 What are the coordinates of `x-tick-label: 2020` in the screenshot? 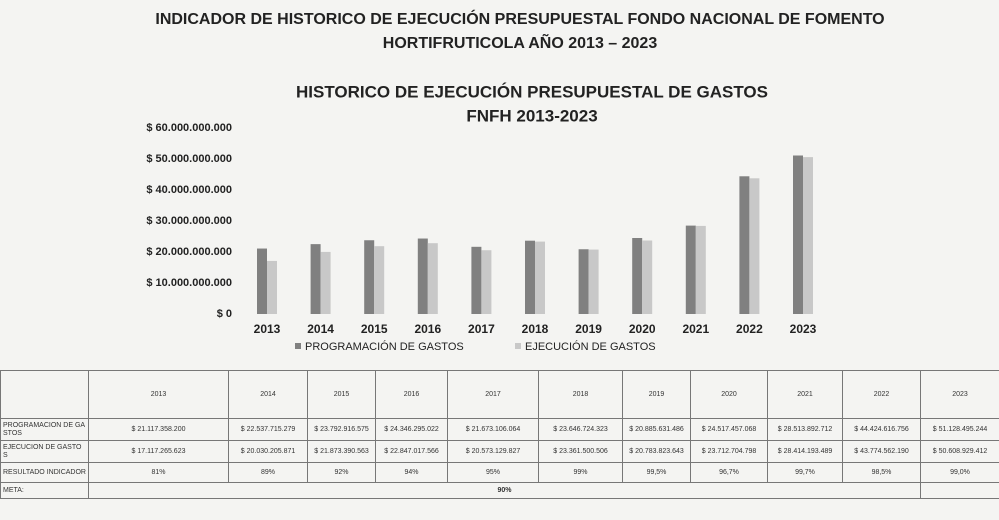 It's located at (642, 329).